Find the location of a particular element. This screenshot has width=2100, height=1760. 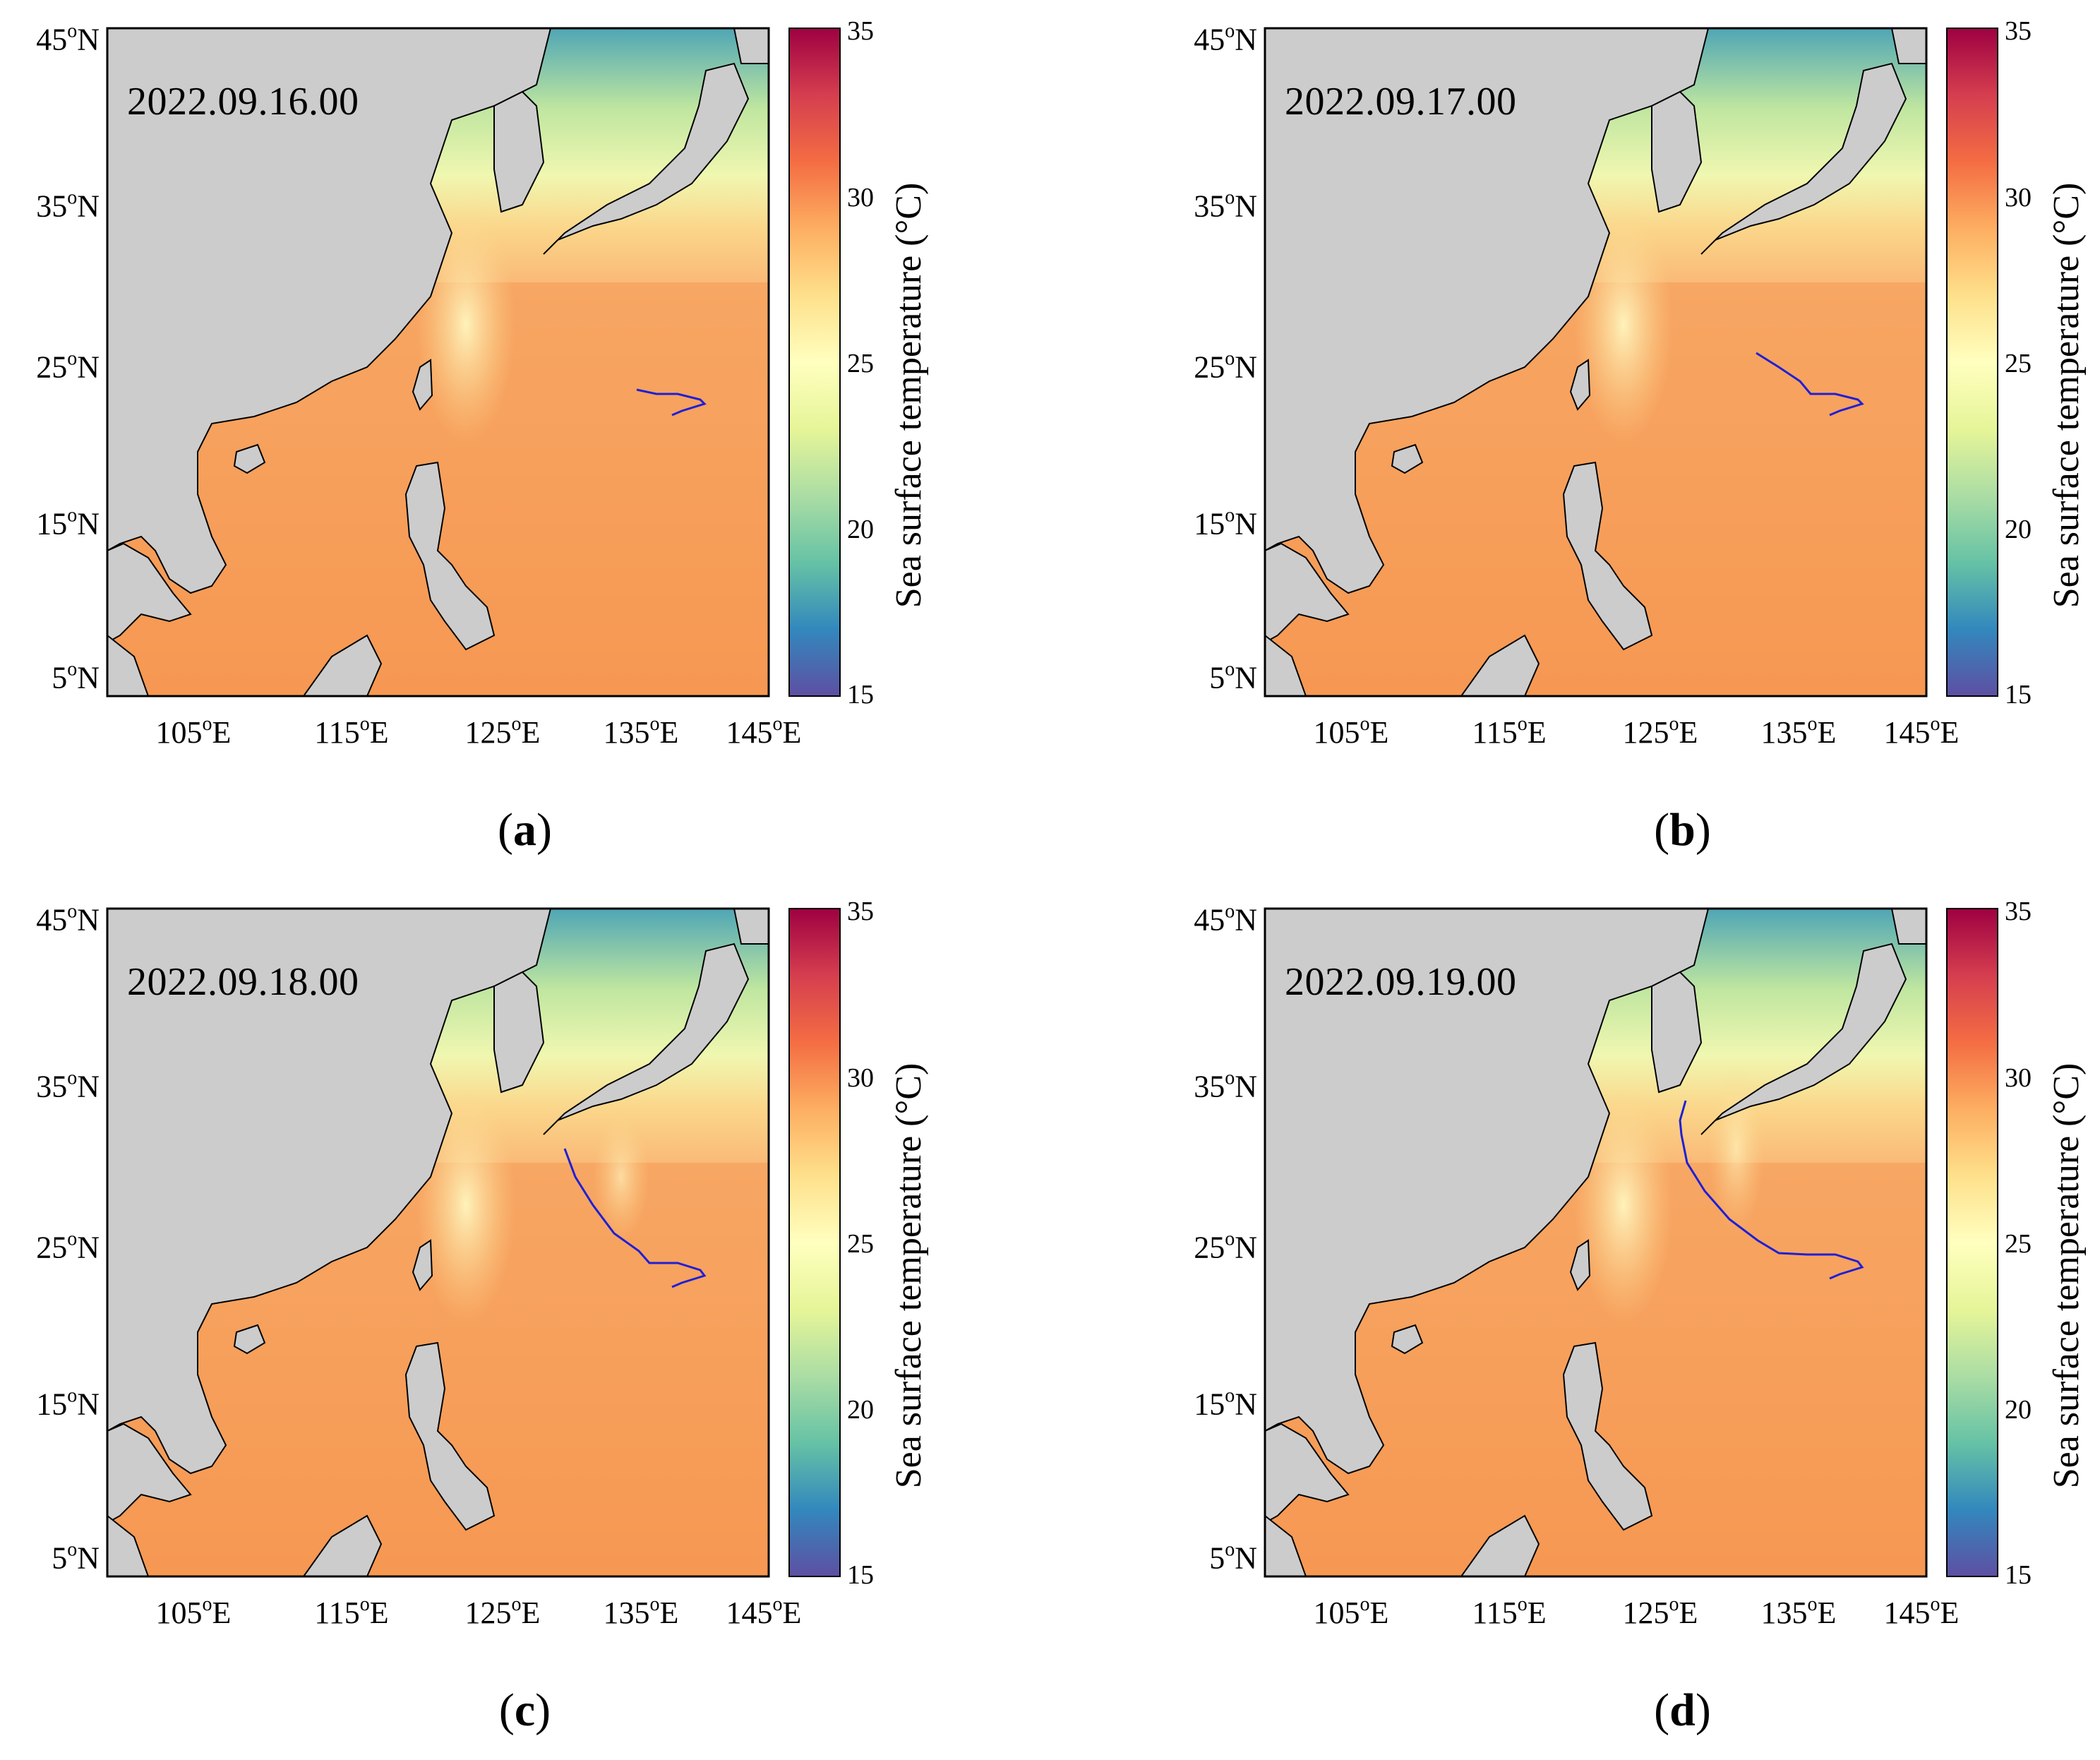

cool-wake is located at coordinates (621, 1176).